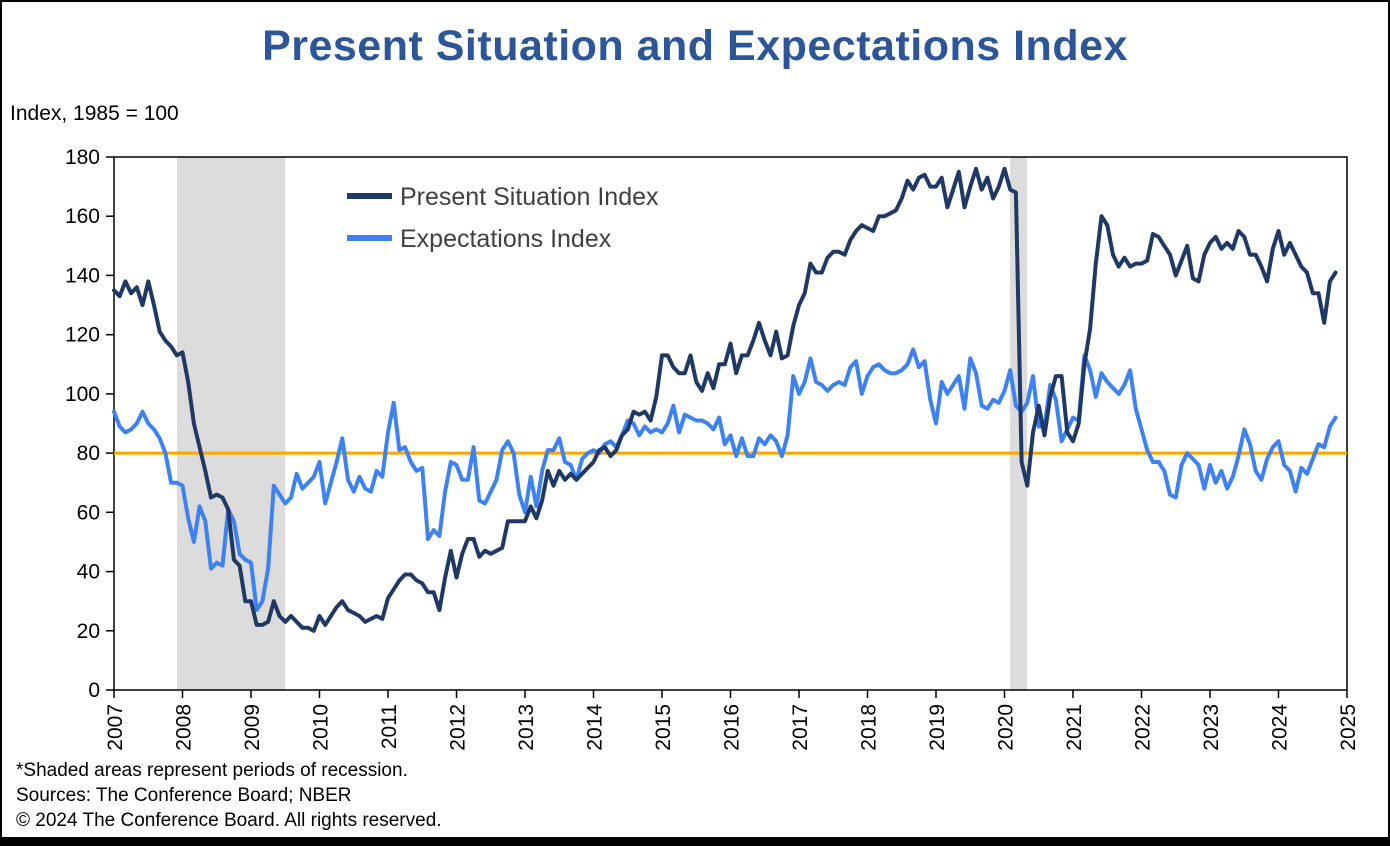  I want to click on x-axis-tick-label: 2020, so click(1006, 727).